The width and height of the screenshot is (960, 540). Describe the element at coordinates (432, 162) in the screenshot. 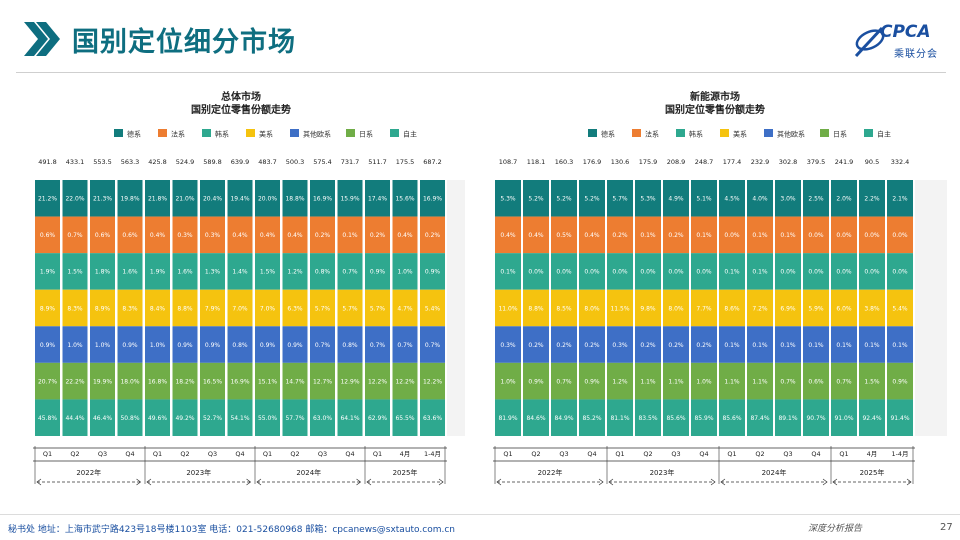

I see `total-label: 687.2` at that location.